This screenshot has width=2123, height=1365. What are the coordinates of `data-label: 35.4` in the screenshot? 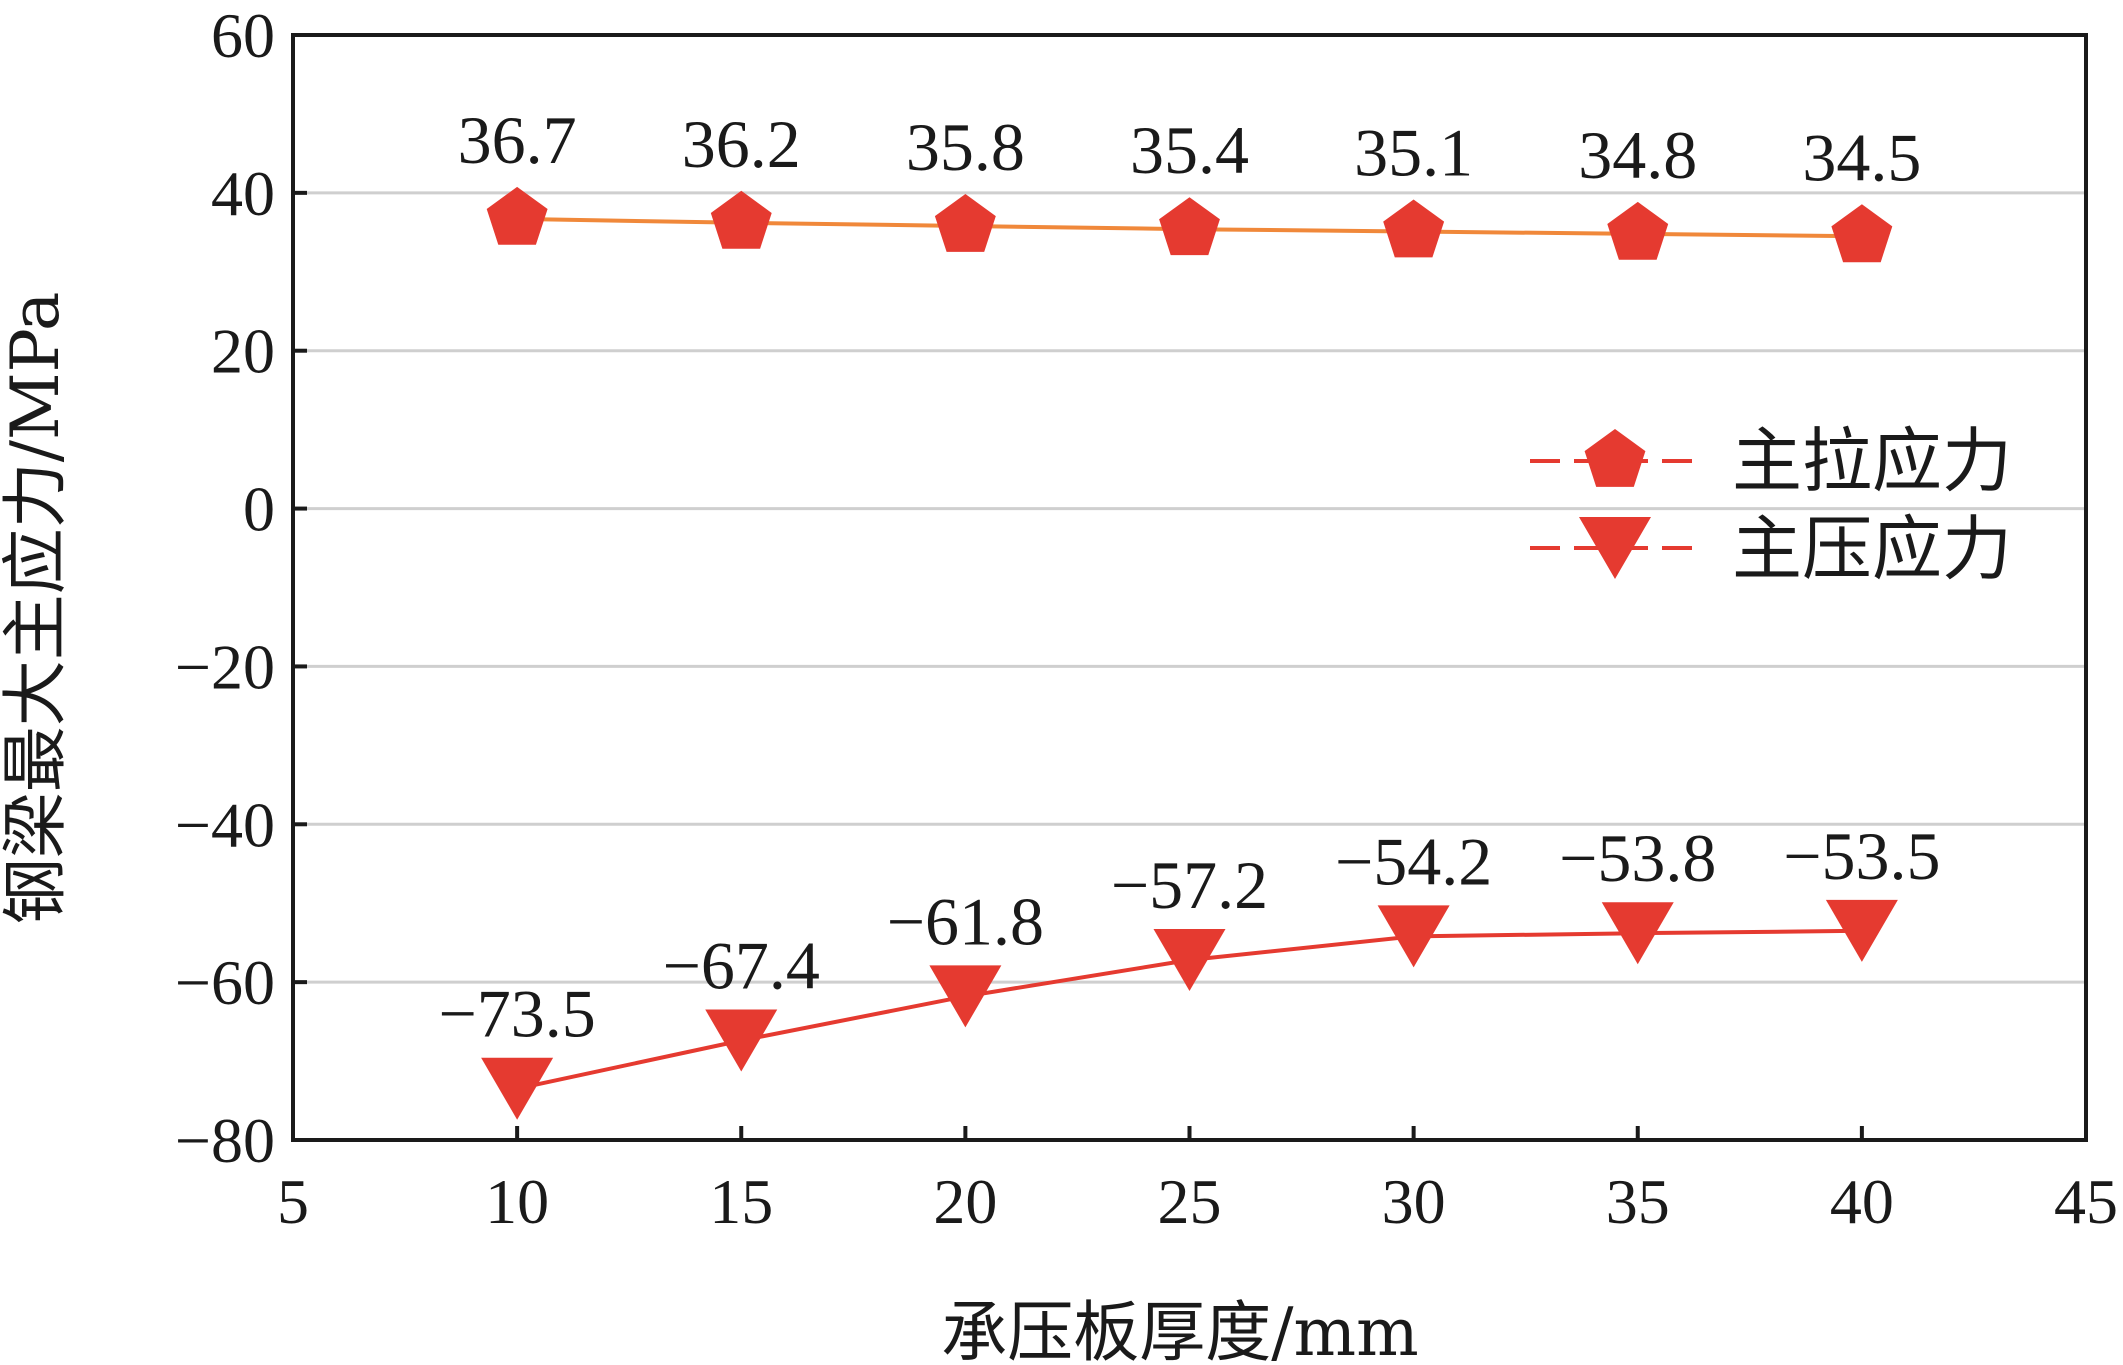 It's located at (1189, 150).